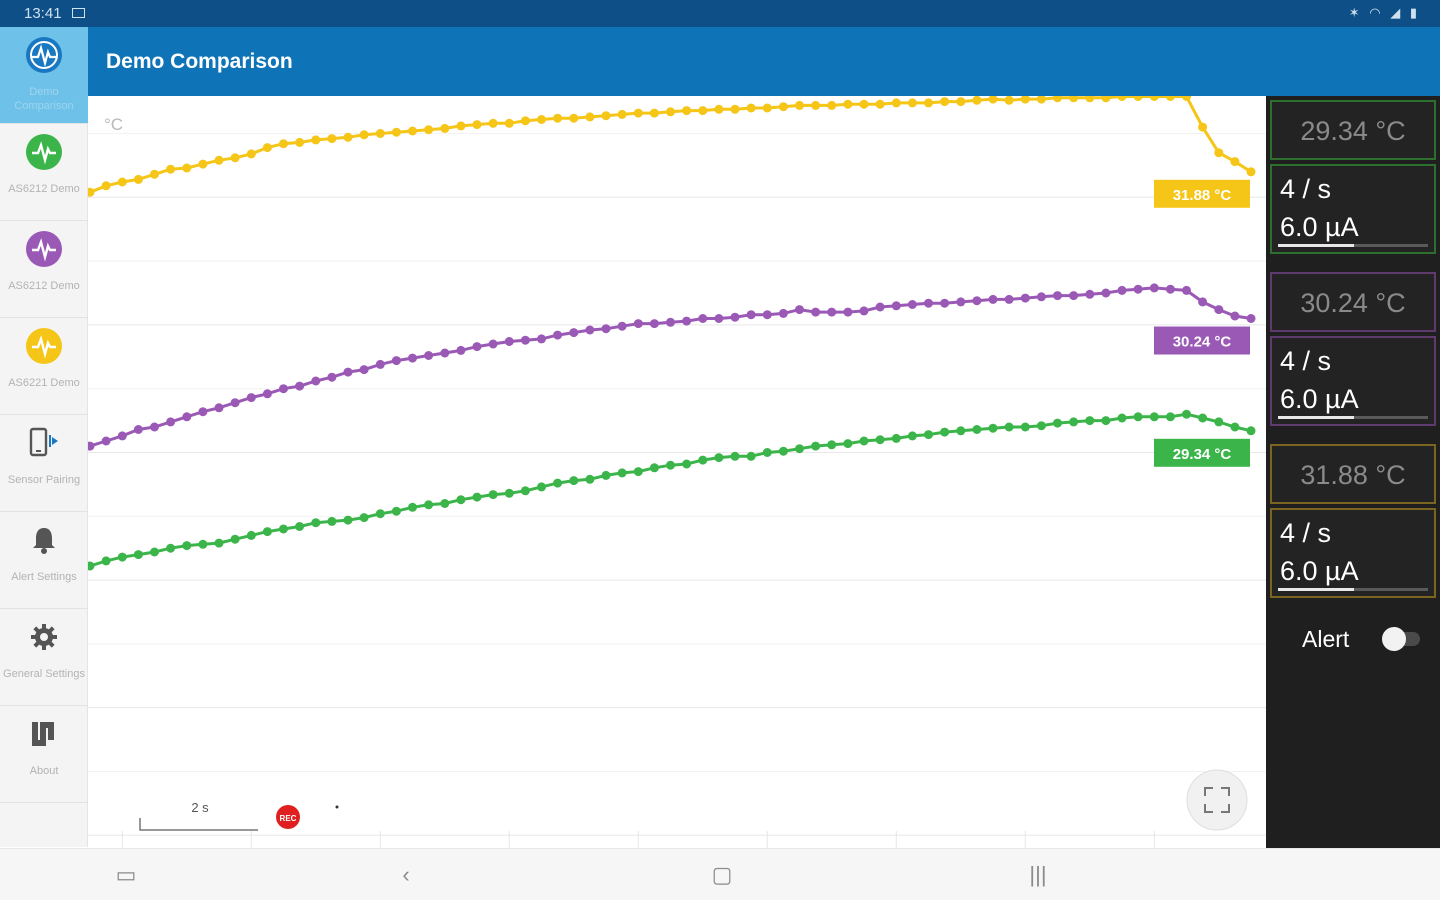 The width and height of the screenshot is (1440, 901). Describe the element at coordinates (198, 824) in the screenshot. I see `time-scale-bar` at that location.